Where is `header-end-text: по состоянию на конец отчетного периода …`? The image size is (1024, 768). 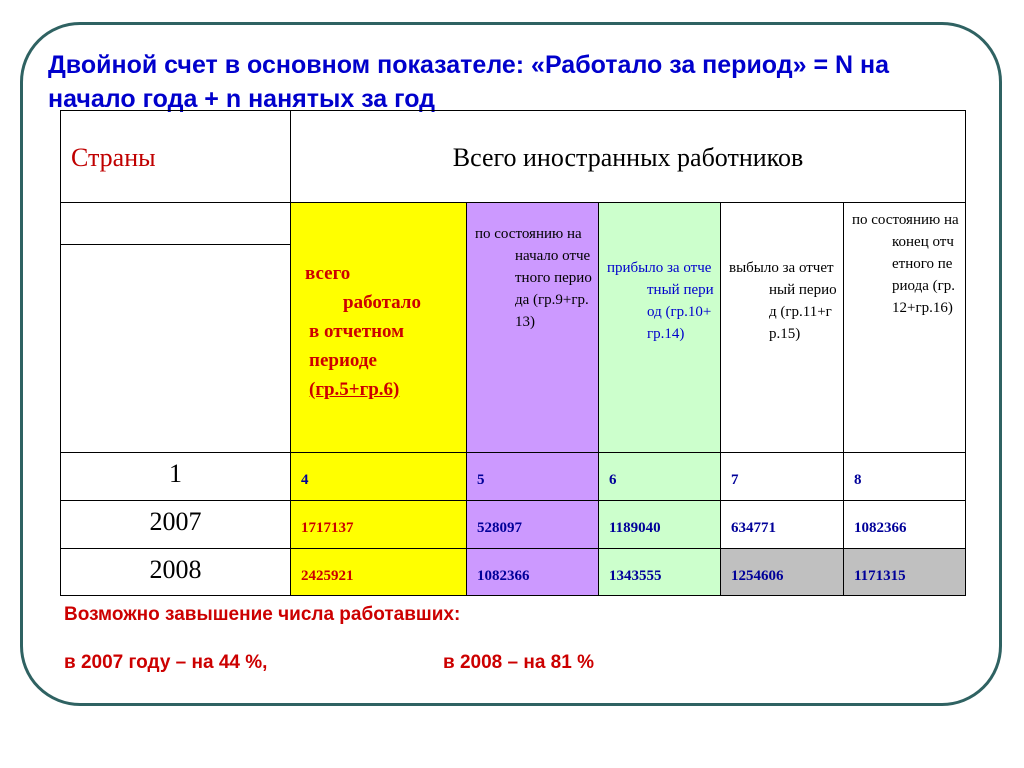 header-end-text: по состоянию на конец отчетного периода … is located at coordinates (905, 264).